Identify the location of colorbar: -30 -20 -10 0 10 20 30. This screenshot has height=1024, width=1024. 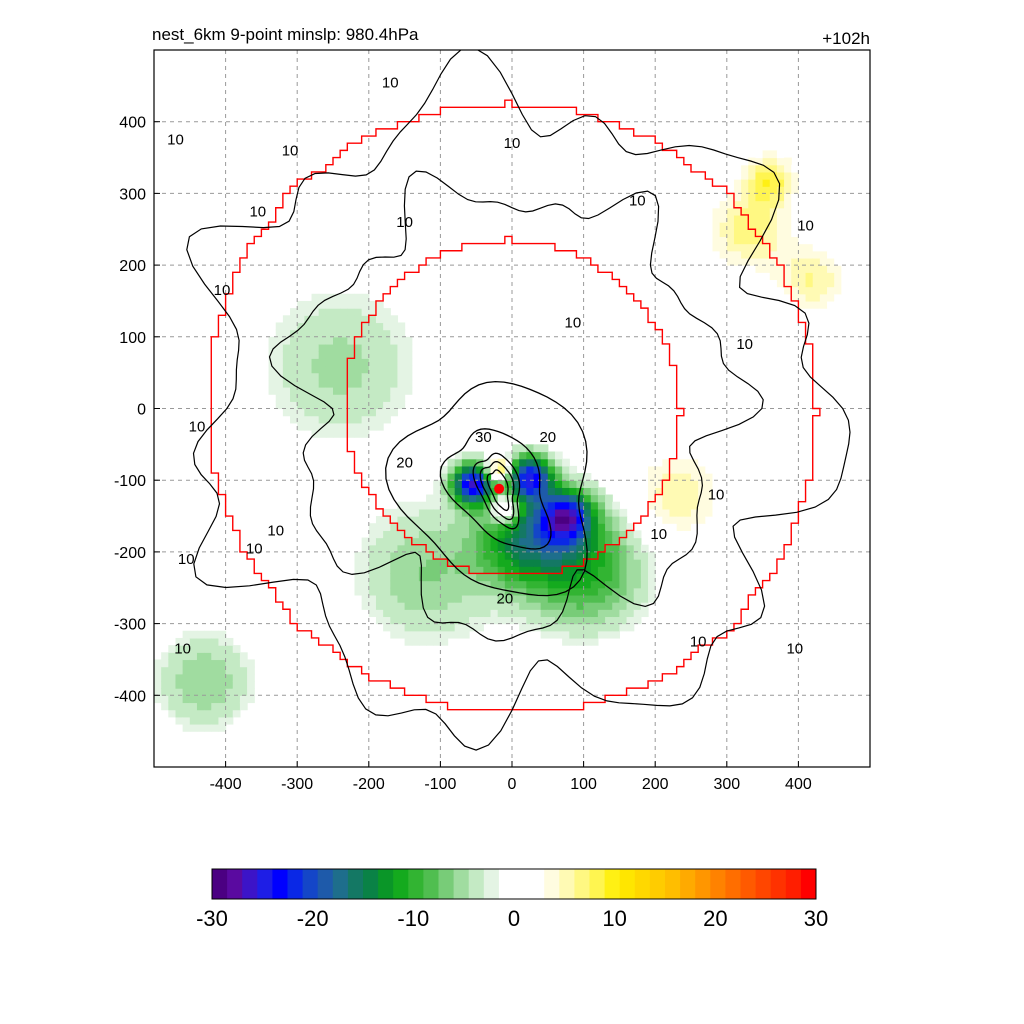
(512, 899).